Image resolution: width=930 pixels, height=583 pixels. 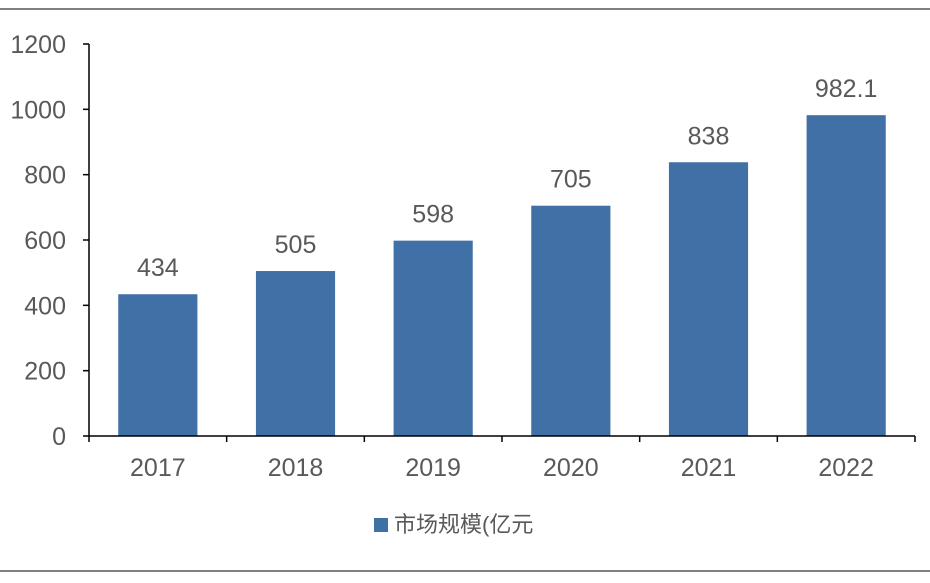 What do you see at coordinates (433, 468) in the screenshot?
I see `x-tick-label: 2019` at bounding box center [433, 468].